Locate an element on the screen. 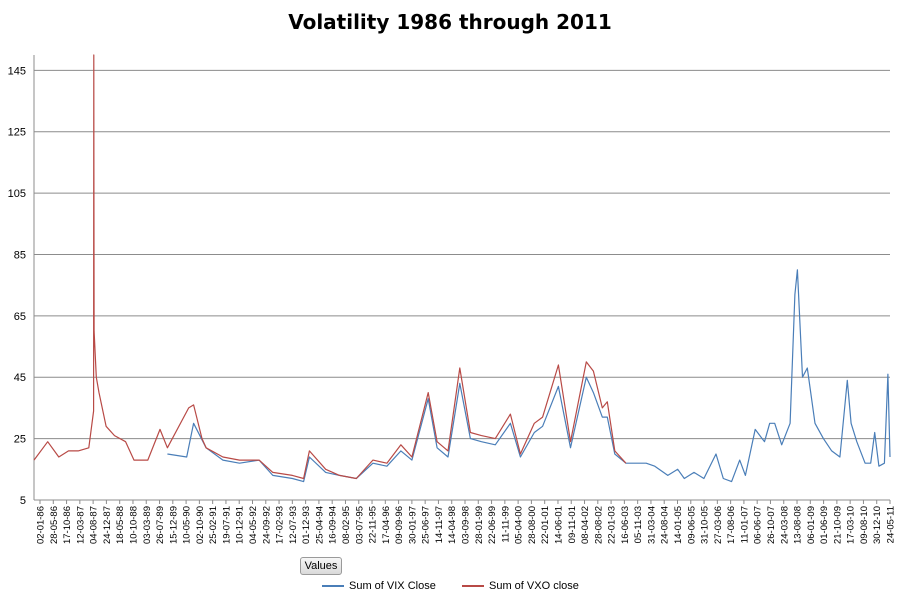 The width and height of the screenshot is (900, 606). x-tick-label: 11-01-07 is located at coordinates (744, 524).